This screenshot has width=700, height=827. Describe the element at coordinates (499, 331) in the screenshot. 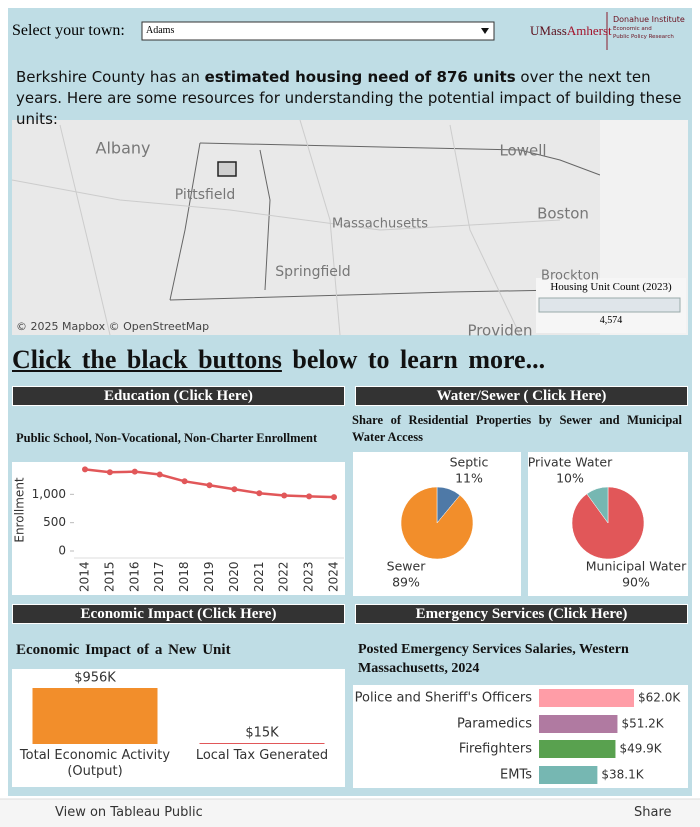

I see `map-label: Providen` at that location.